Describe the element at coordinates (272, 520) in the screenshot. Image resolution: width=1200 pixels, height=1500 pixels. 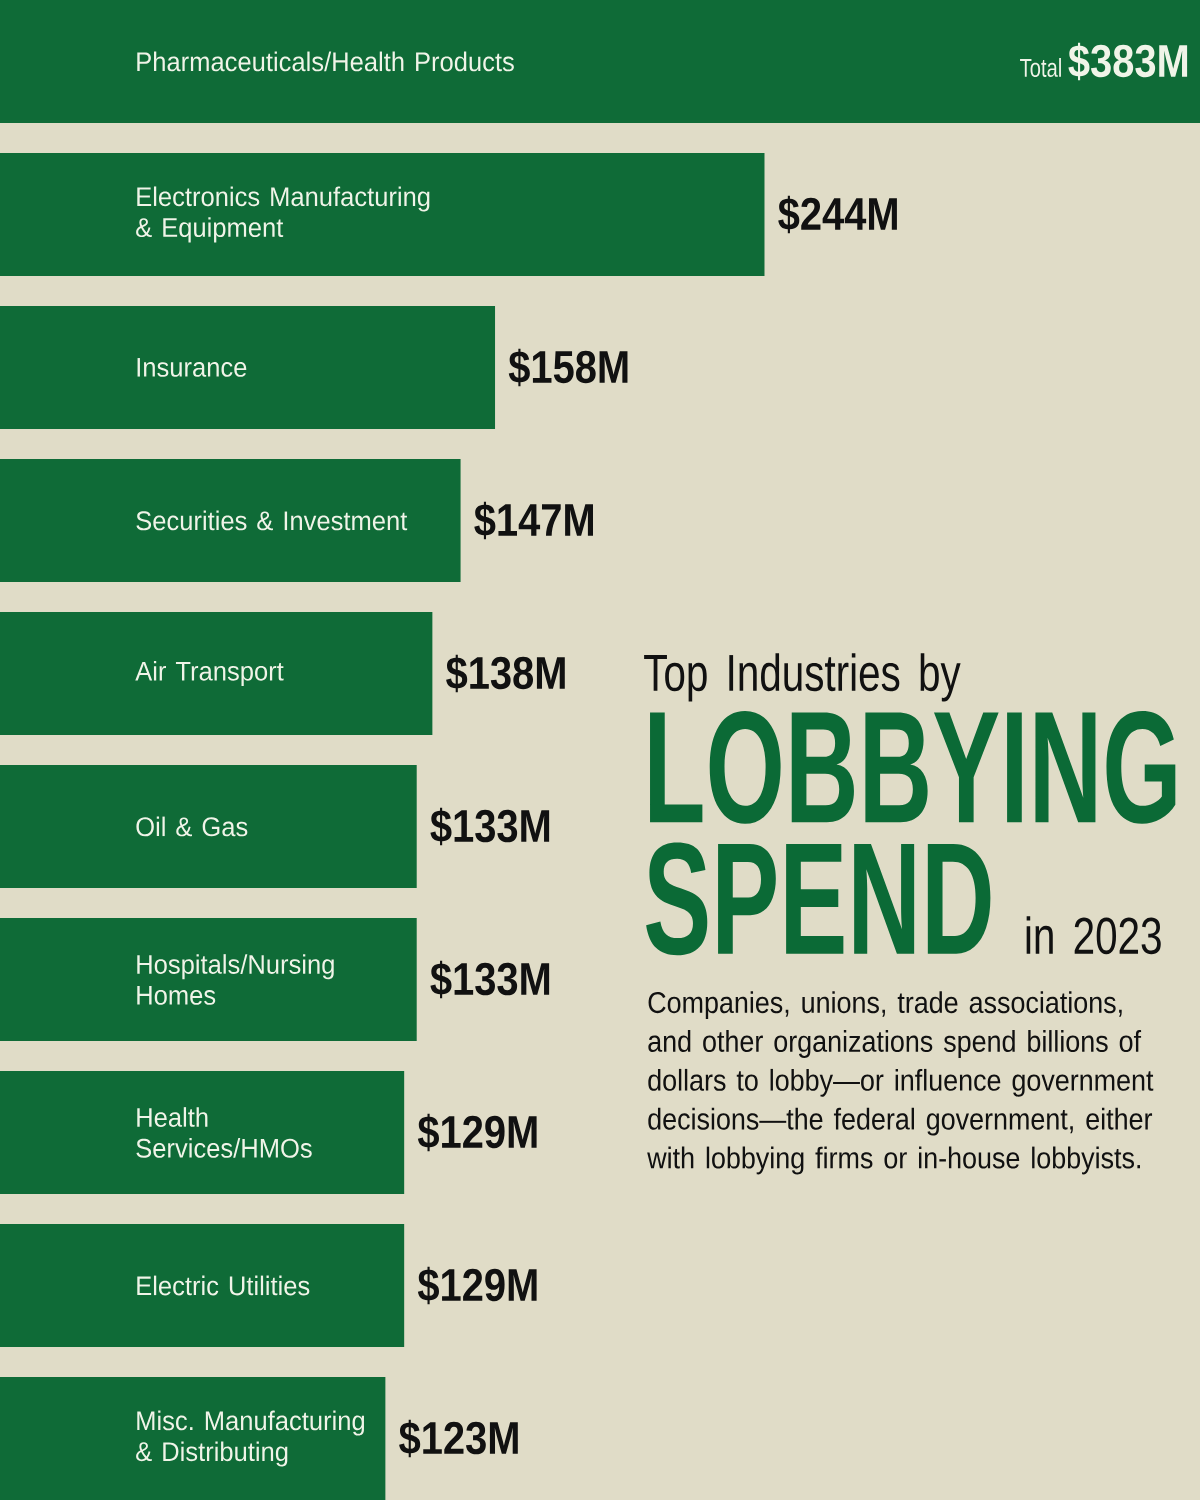
I see `y-tick-label: Securities & Investment` at that location.